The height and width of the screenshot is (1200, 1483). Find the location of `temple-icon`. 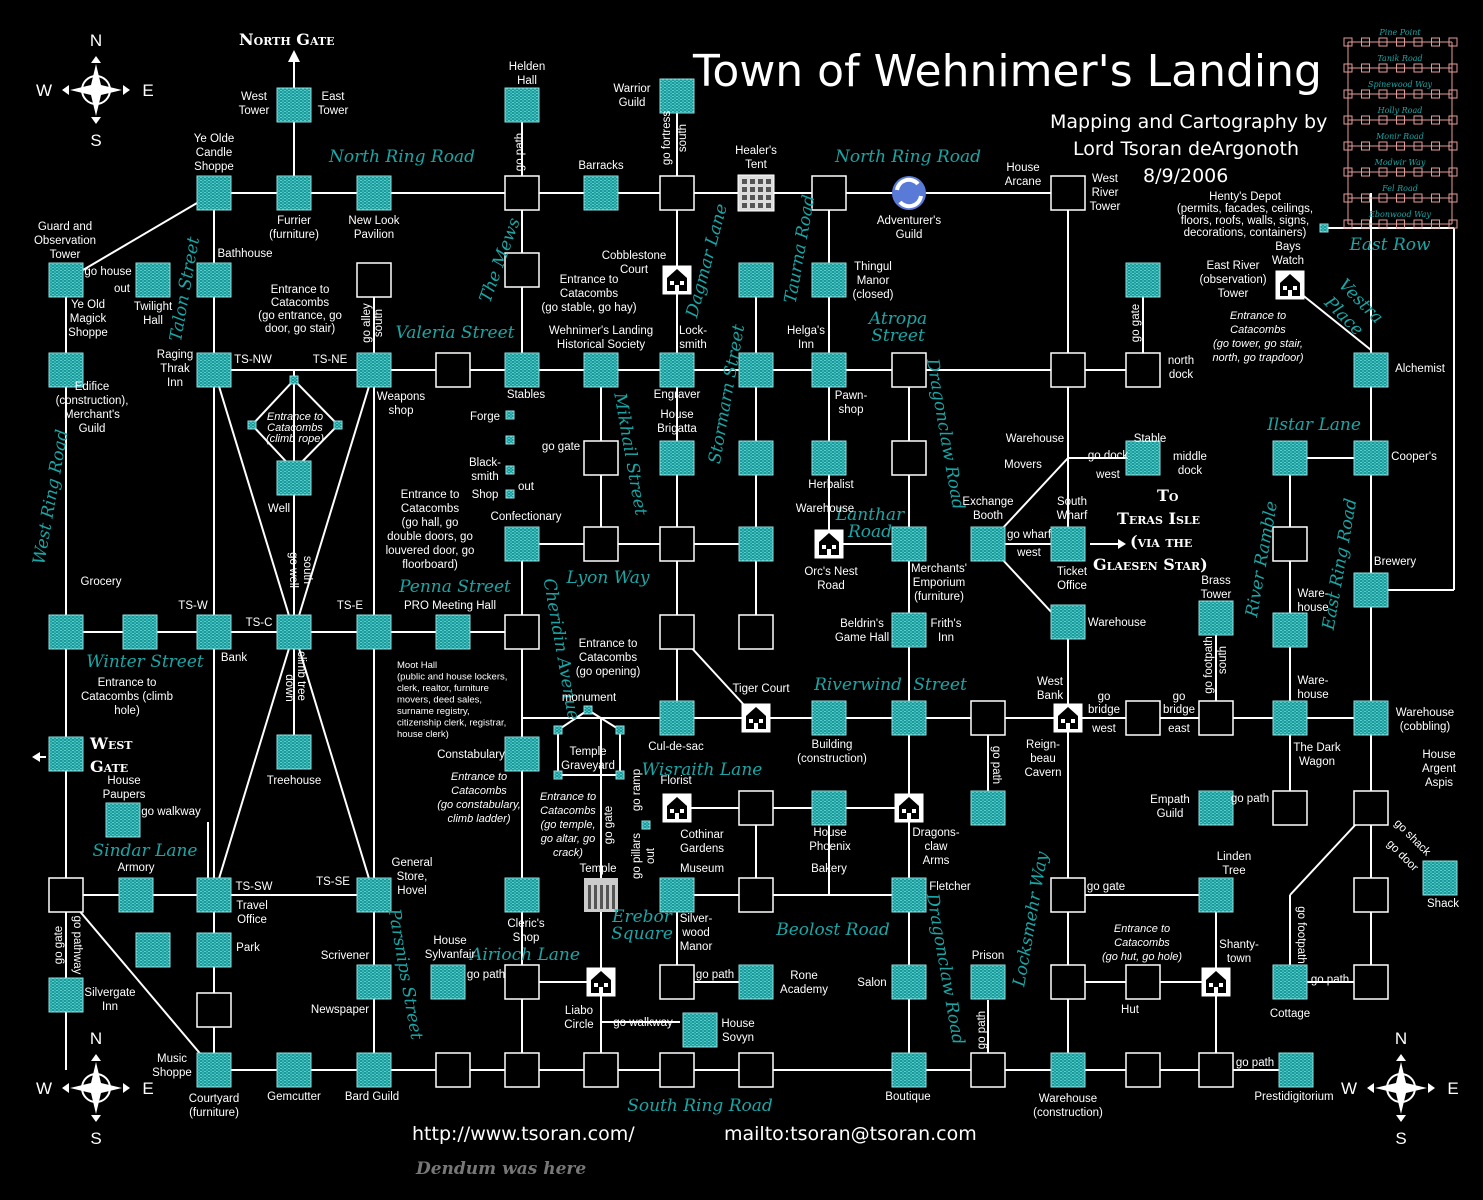

temple-icon is located at coordinates (601, 895).